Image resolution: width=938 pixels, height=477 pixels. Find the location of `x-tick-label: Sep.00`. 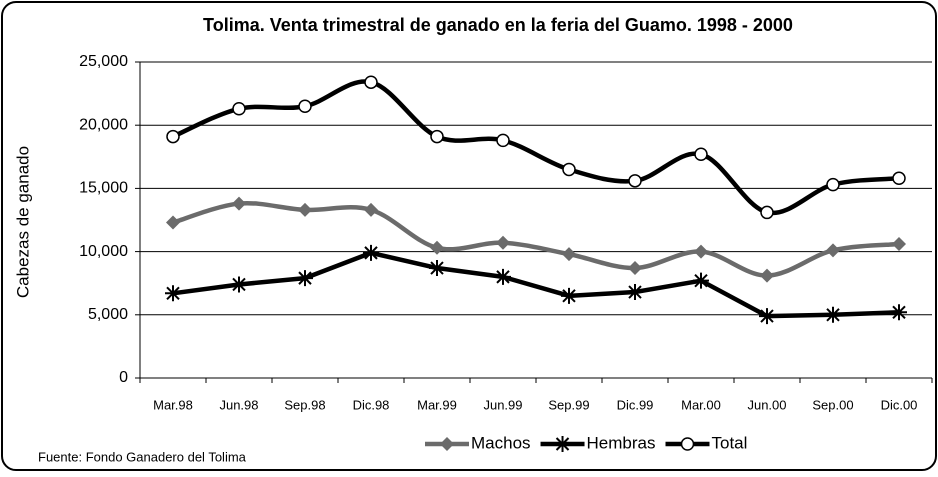

x-tick-label: Sep.00 is located at coordinates (832, 404).